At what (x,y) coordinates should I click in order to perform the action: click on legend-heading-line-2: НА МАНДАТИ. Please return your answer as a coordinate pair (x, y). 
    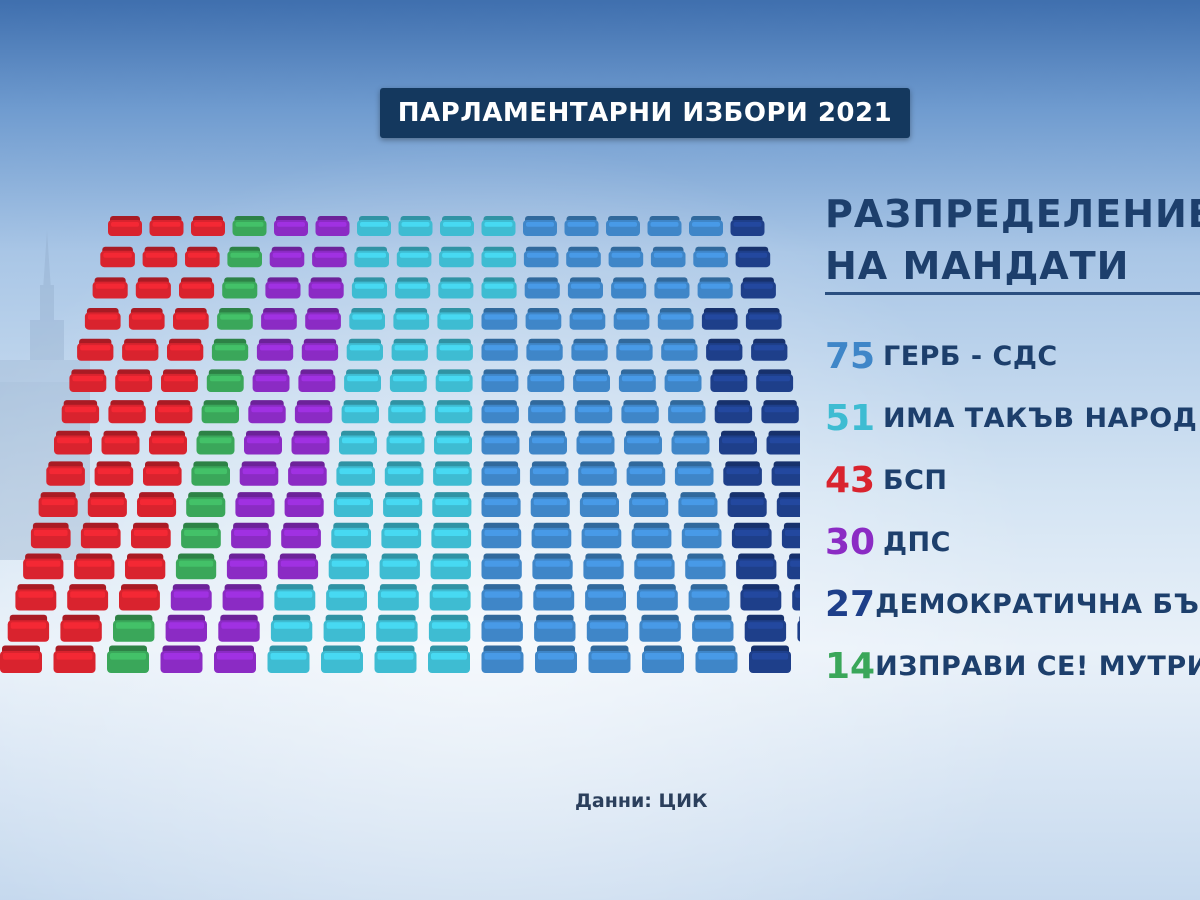
    Looking at the image, I should click on (977, 266).